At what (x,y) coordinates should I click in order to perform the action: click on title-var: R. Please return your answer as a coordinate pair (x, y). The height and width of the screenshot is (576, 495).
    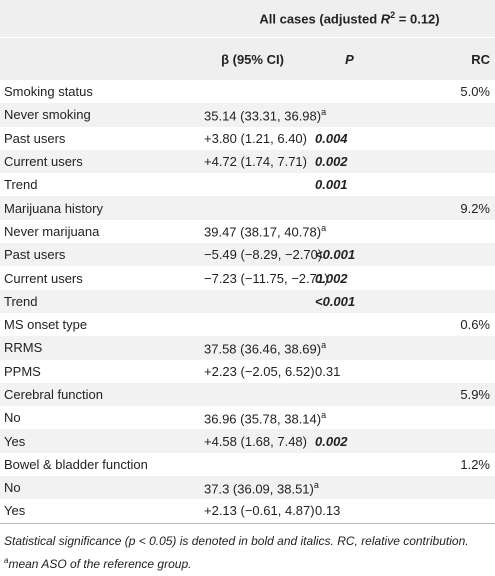
    Looking at the image, I should click on (385, 19).